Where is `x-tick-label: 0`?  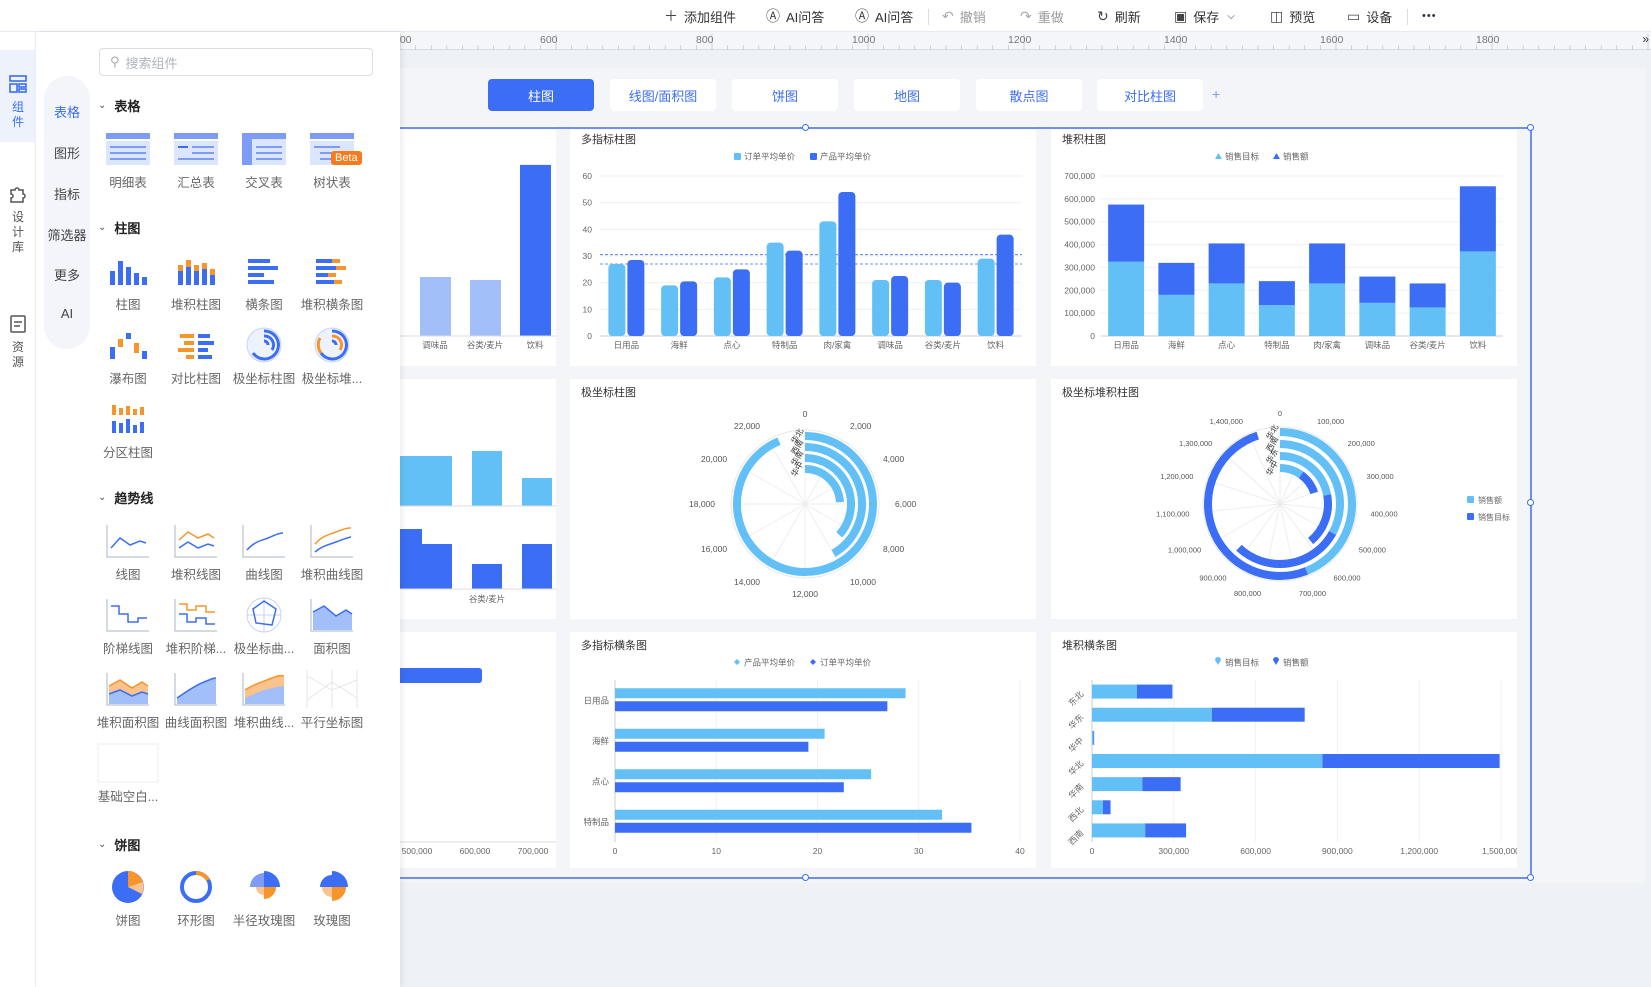 x-tick-label: 0 is located at coordinates (615, 851).